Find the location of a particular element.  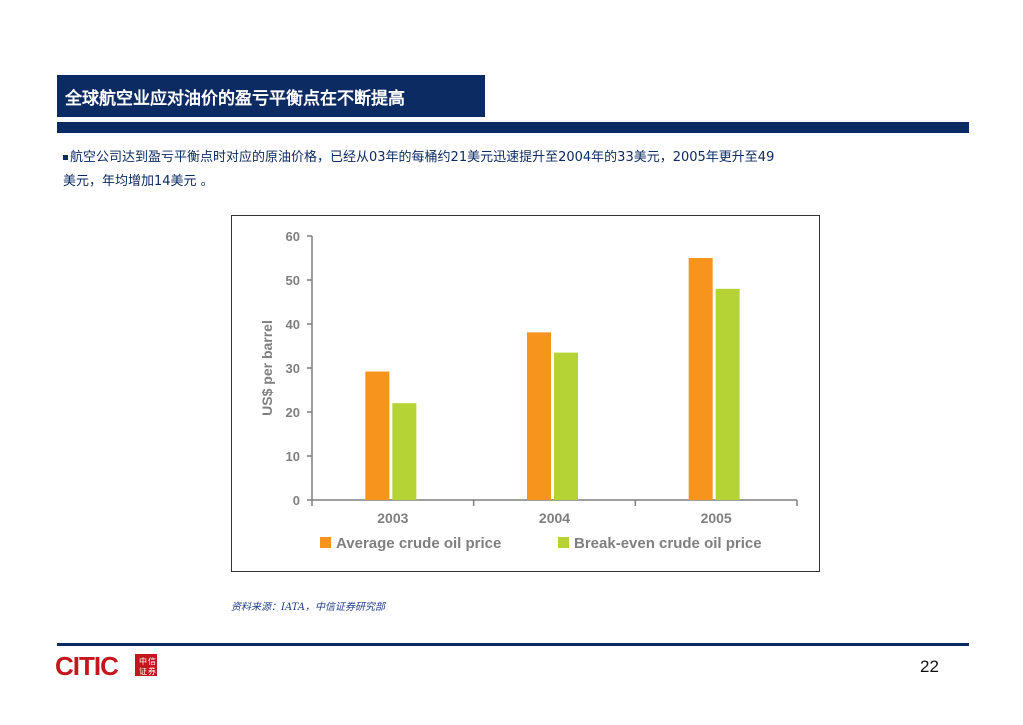

bar-breakeven-2004 is located at coordinates (566, 426).